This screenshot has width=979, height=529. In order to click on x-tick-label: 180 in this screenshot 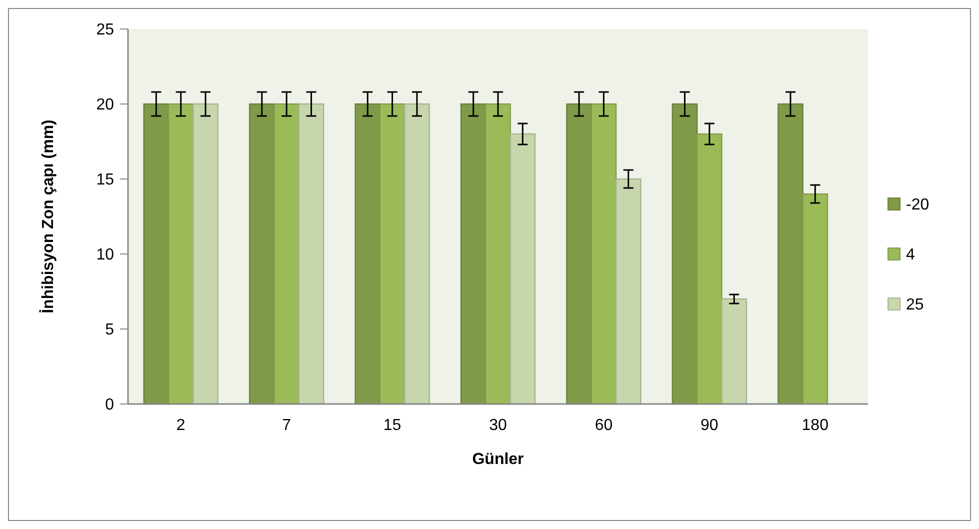, I will do `click(815, 425)`.